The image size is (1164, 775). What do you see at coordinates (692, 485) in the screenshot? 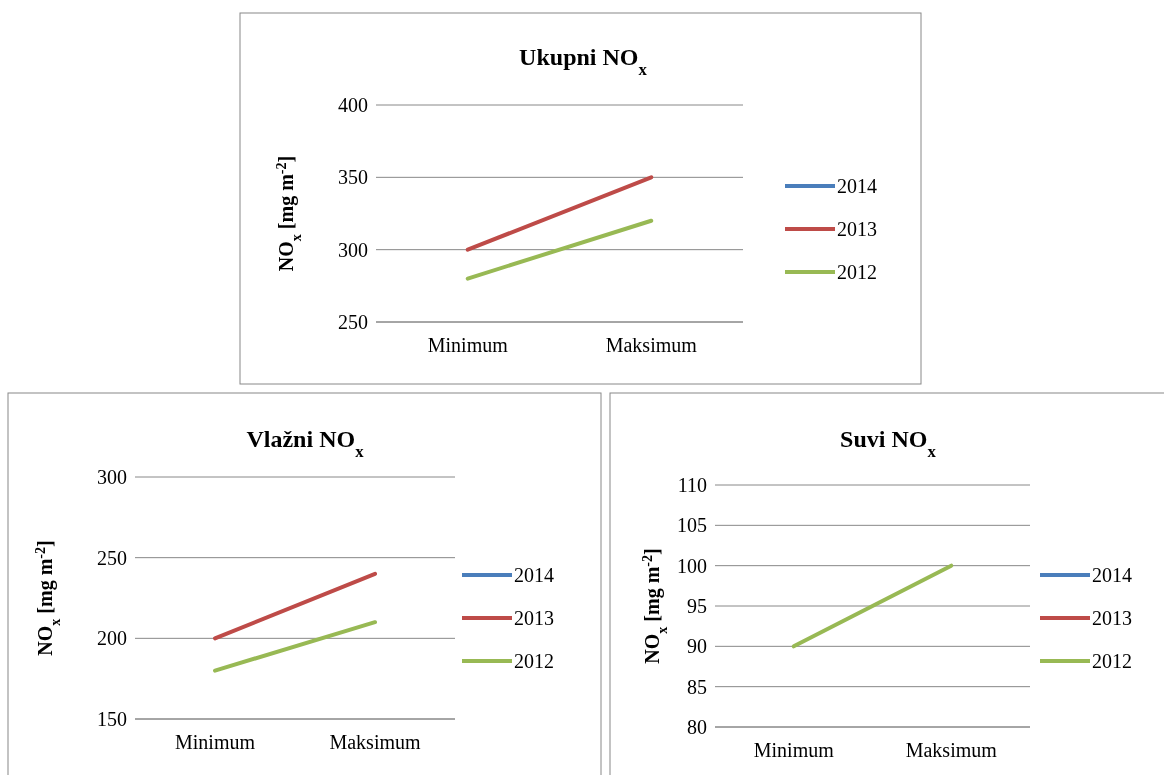
I see `y-tick-label: 110` at bounding box center [692, 485].